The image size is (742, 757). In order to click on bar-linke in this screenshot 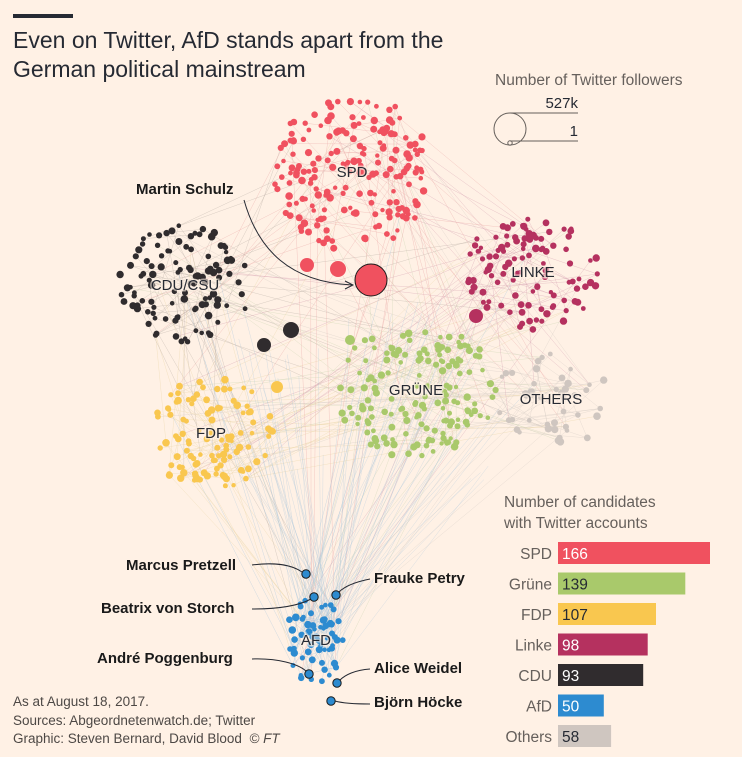, I will do `click(603, 644)`.